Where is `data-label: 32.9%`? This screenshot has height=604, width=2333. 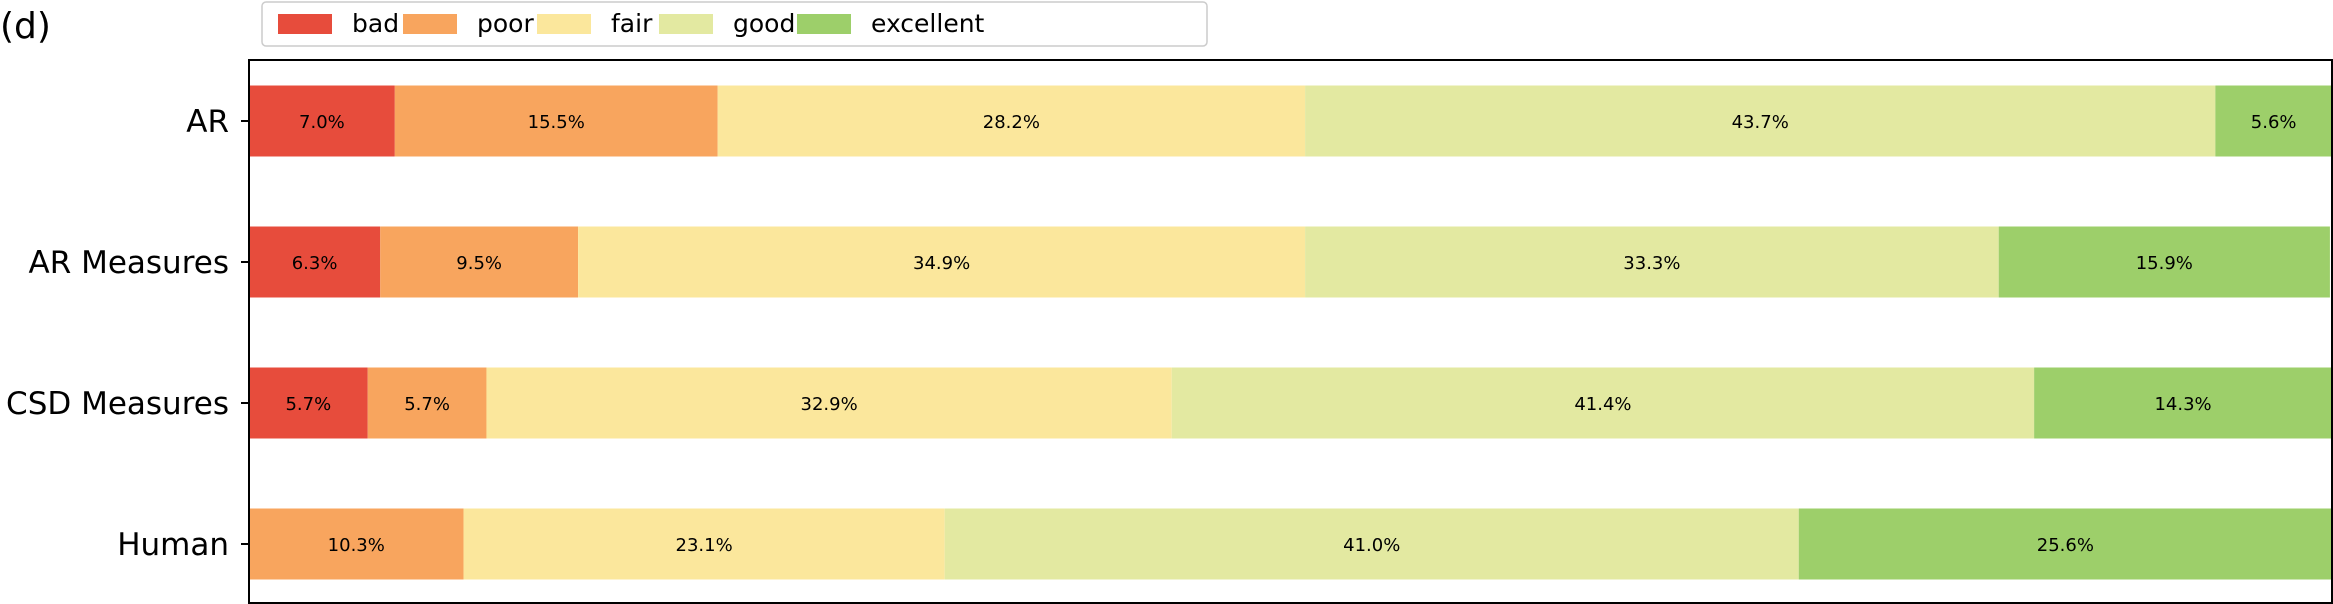 data-label: 32.9% is located at coordinates (829, 404).